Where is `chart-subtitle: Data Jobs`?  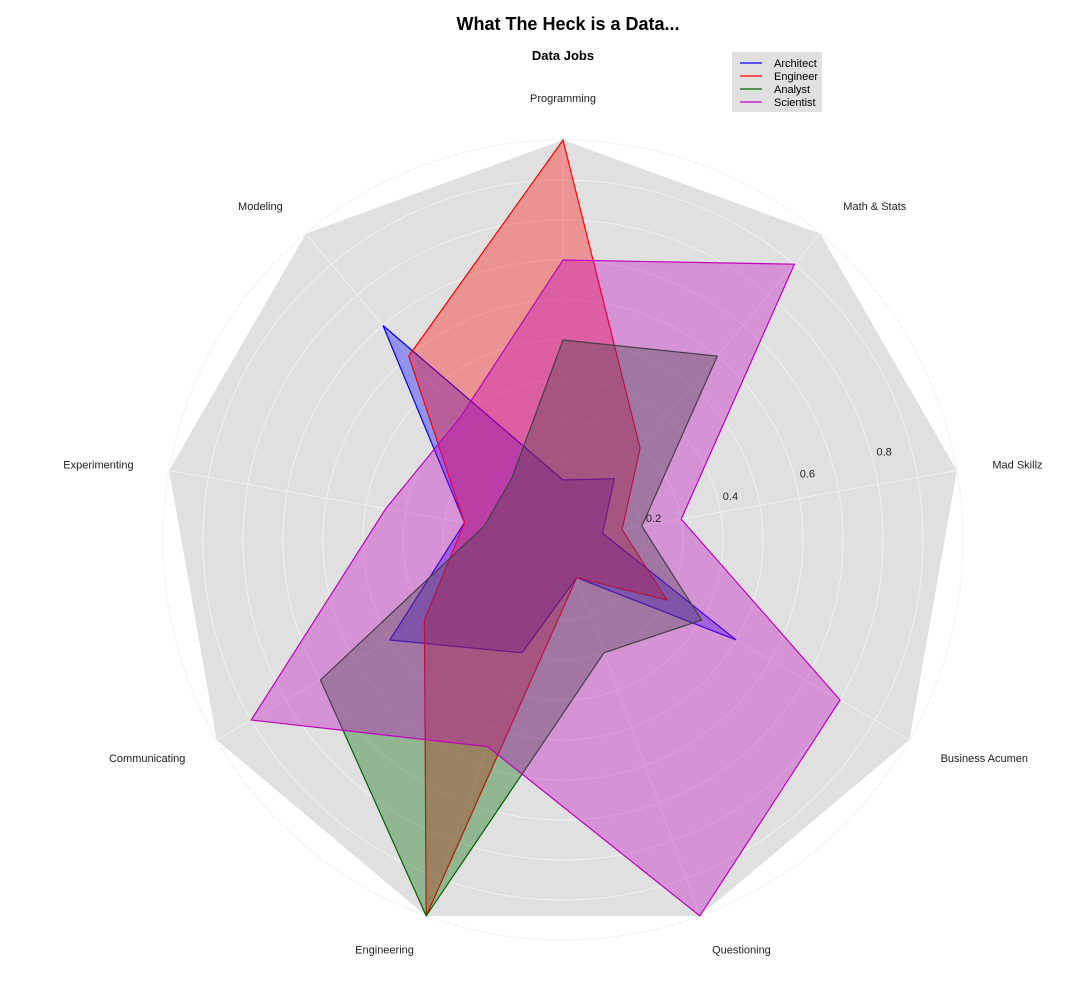
chart-subtitle: Data Jobs is located at coordinates (563, 55).